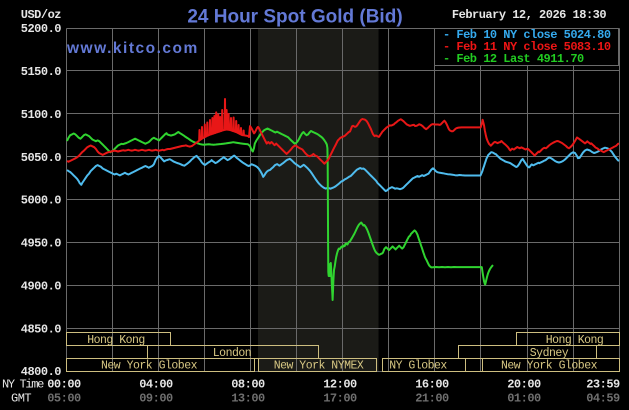 The width and height of the screenshot is (629, 410). Describe the element at coordinates (524, 385) in the screenshot. I see `svg-text: 20:00` at that location.